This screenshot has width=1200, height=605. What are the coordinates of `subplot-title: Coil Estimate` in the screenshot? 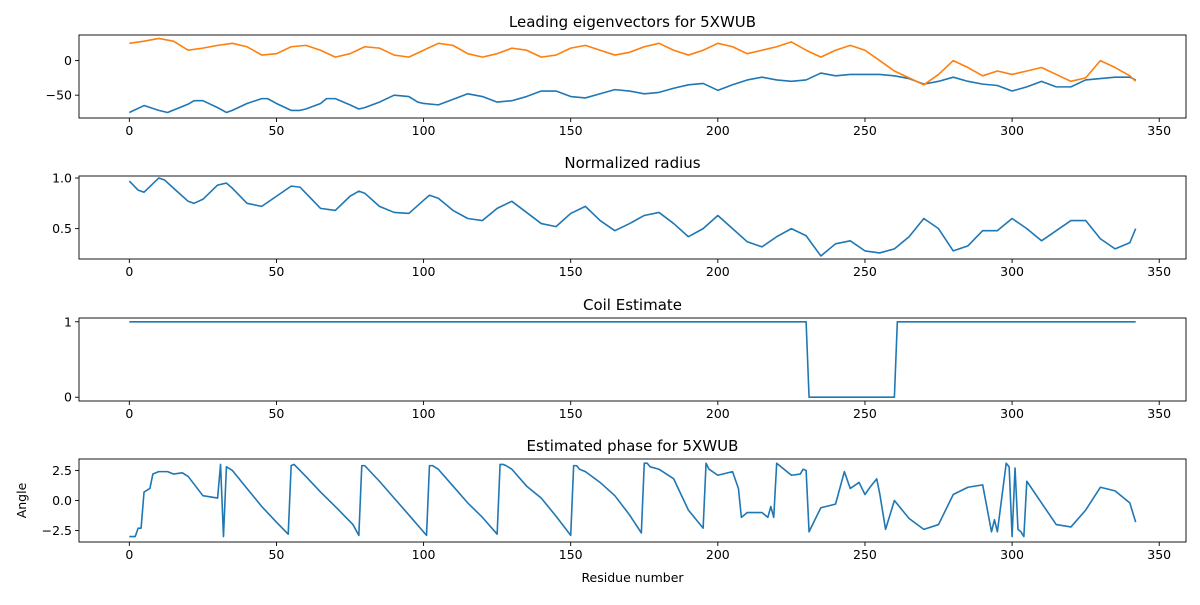 It's located at (632, 305).